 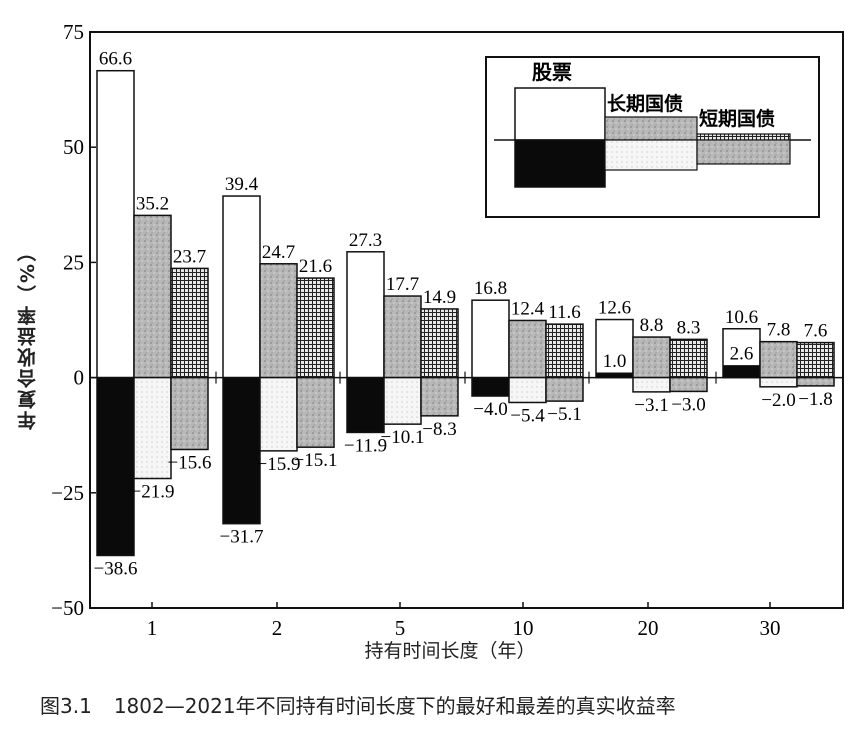 What do you see at coordinates (439, 297) in the screenshot?
I see `value-label-best: 14.9` at bounding box center [439, 297].